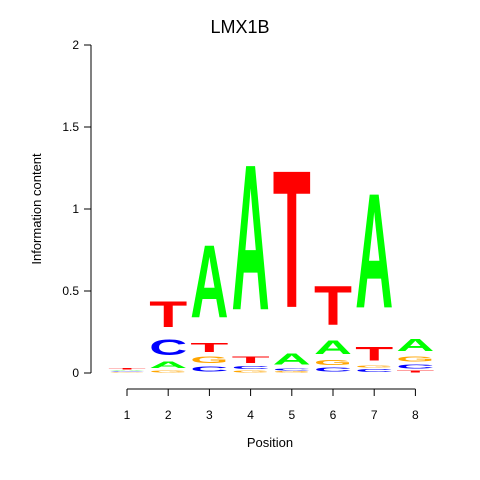 Image resolution: width=480 pixels, height=480 pixels. What do you see at coordinates (70, 291) in the screenshot?
I see `y-tick-label: 0.5` at bounding box center [70, 291].